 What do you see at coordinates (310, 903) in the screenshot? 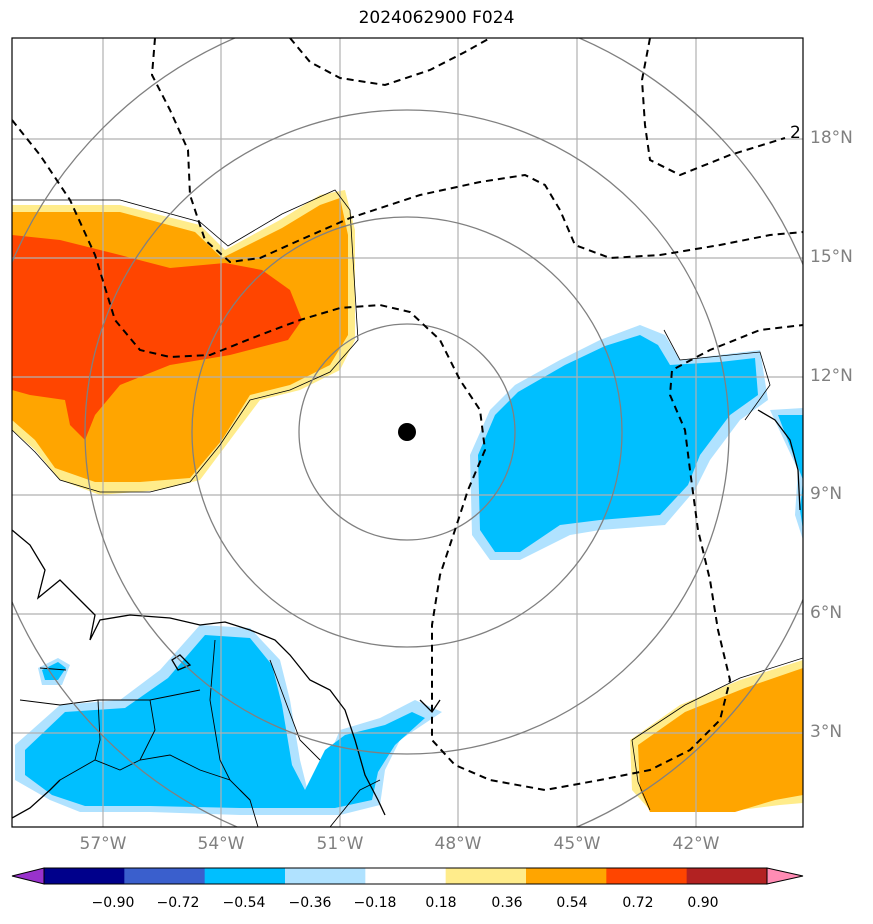
I see `colorbar-tick: −0.36` at bounding box center [310, 903].